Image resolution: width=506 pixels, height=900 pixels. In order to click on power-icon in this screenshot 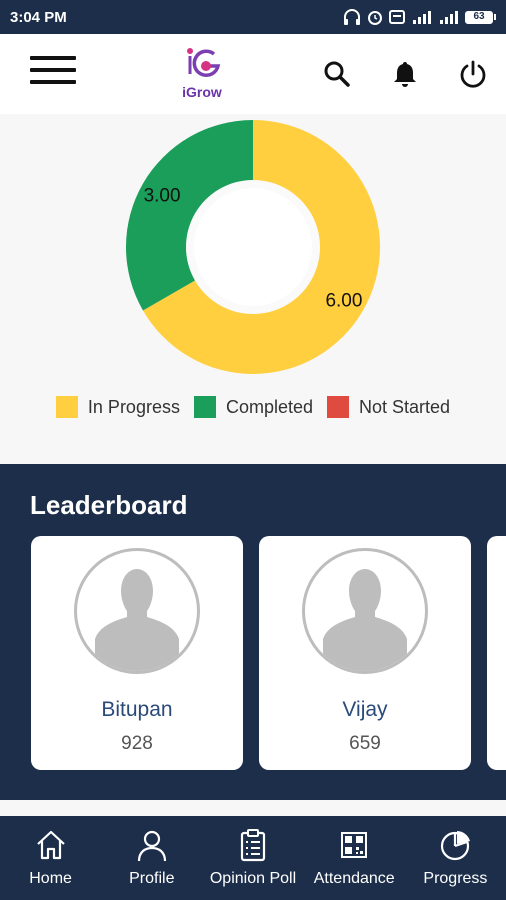, I will do `click(473, 74)`.